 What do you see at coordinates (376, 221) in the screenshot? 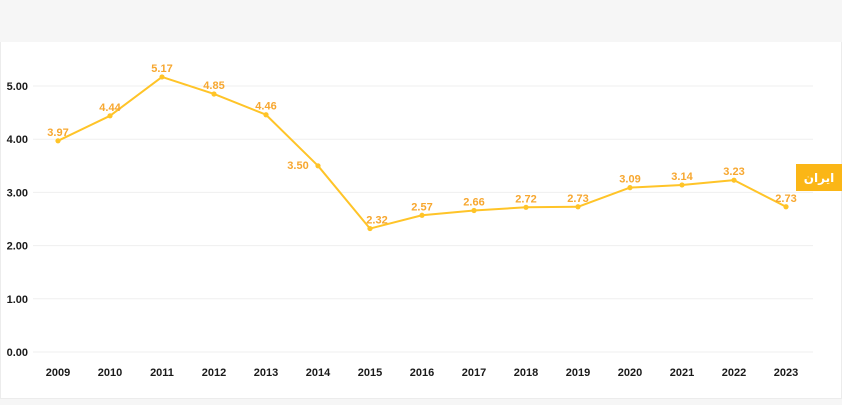
I see `data-label: 2.32` at bounding box center [376, 221].